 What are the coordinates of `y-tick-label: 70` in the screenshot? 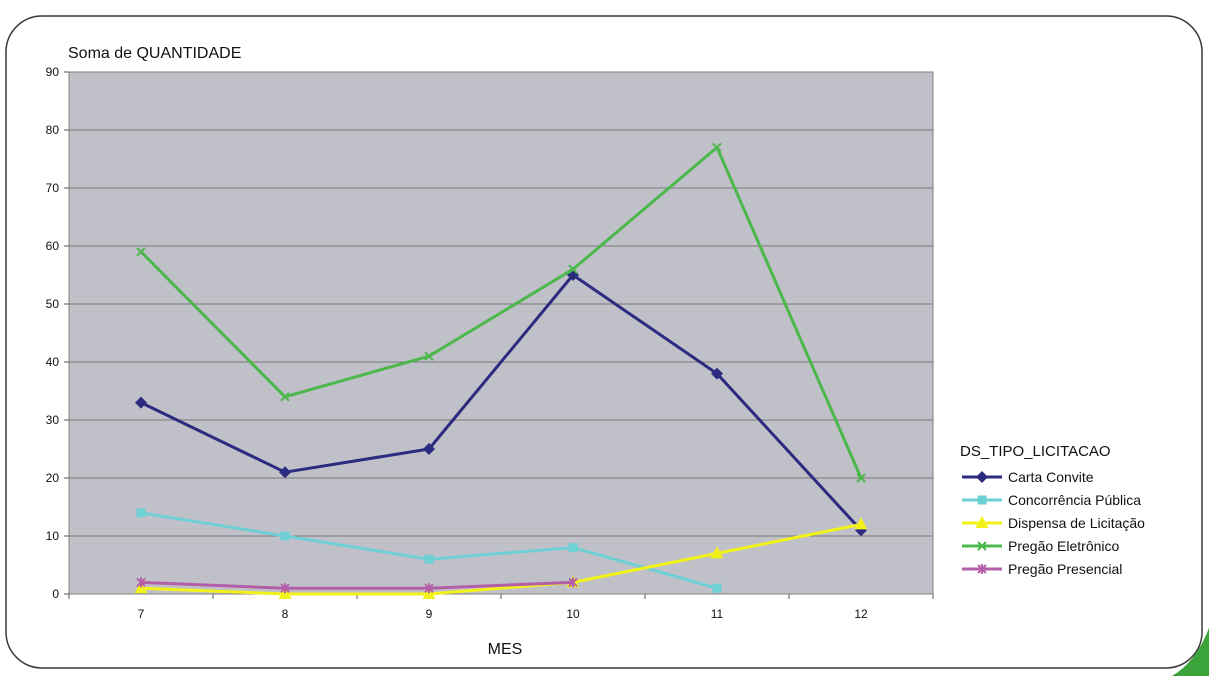 It's located at (53, 188).